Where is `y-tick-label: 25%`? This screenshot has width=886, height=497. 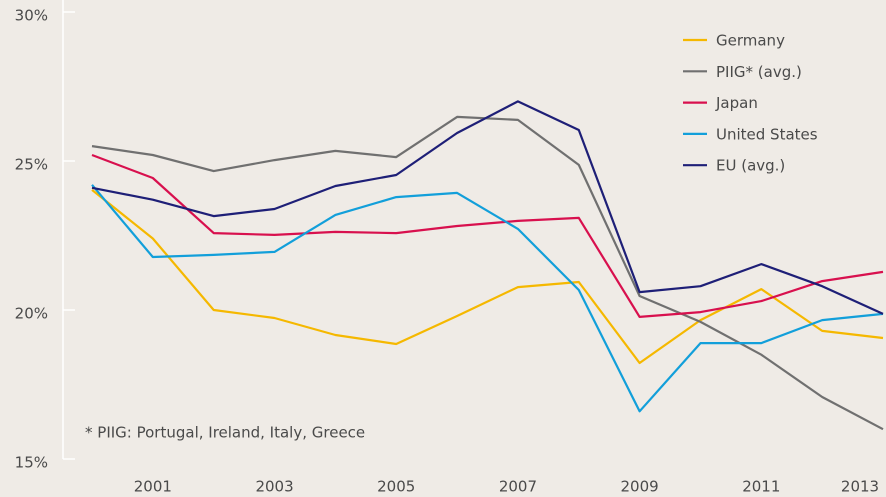 y-tick-label: 25% is located at coordinates (31, 165).